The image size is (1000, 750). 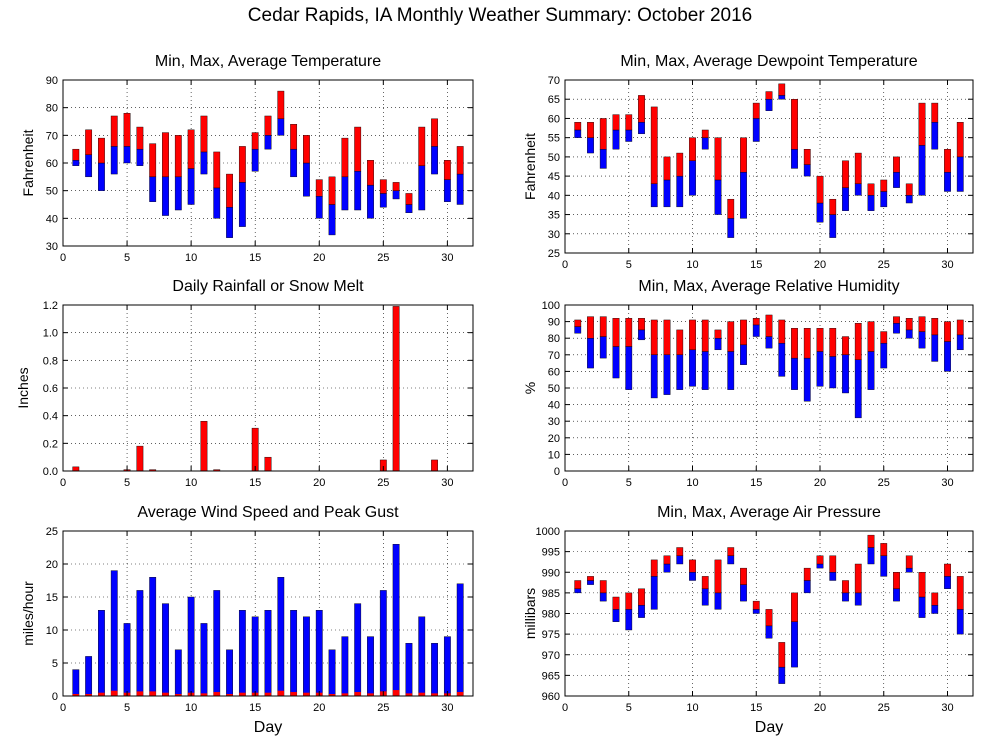 What do you see at coordinates (52, 164) in the screenshot?
I see `y-tick-label: 60` at bounding box center [52, 164].